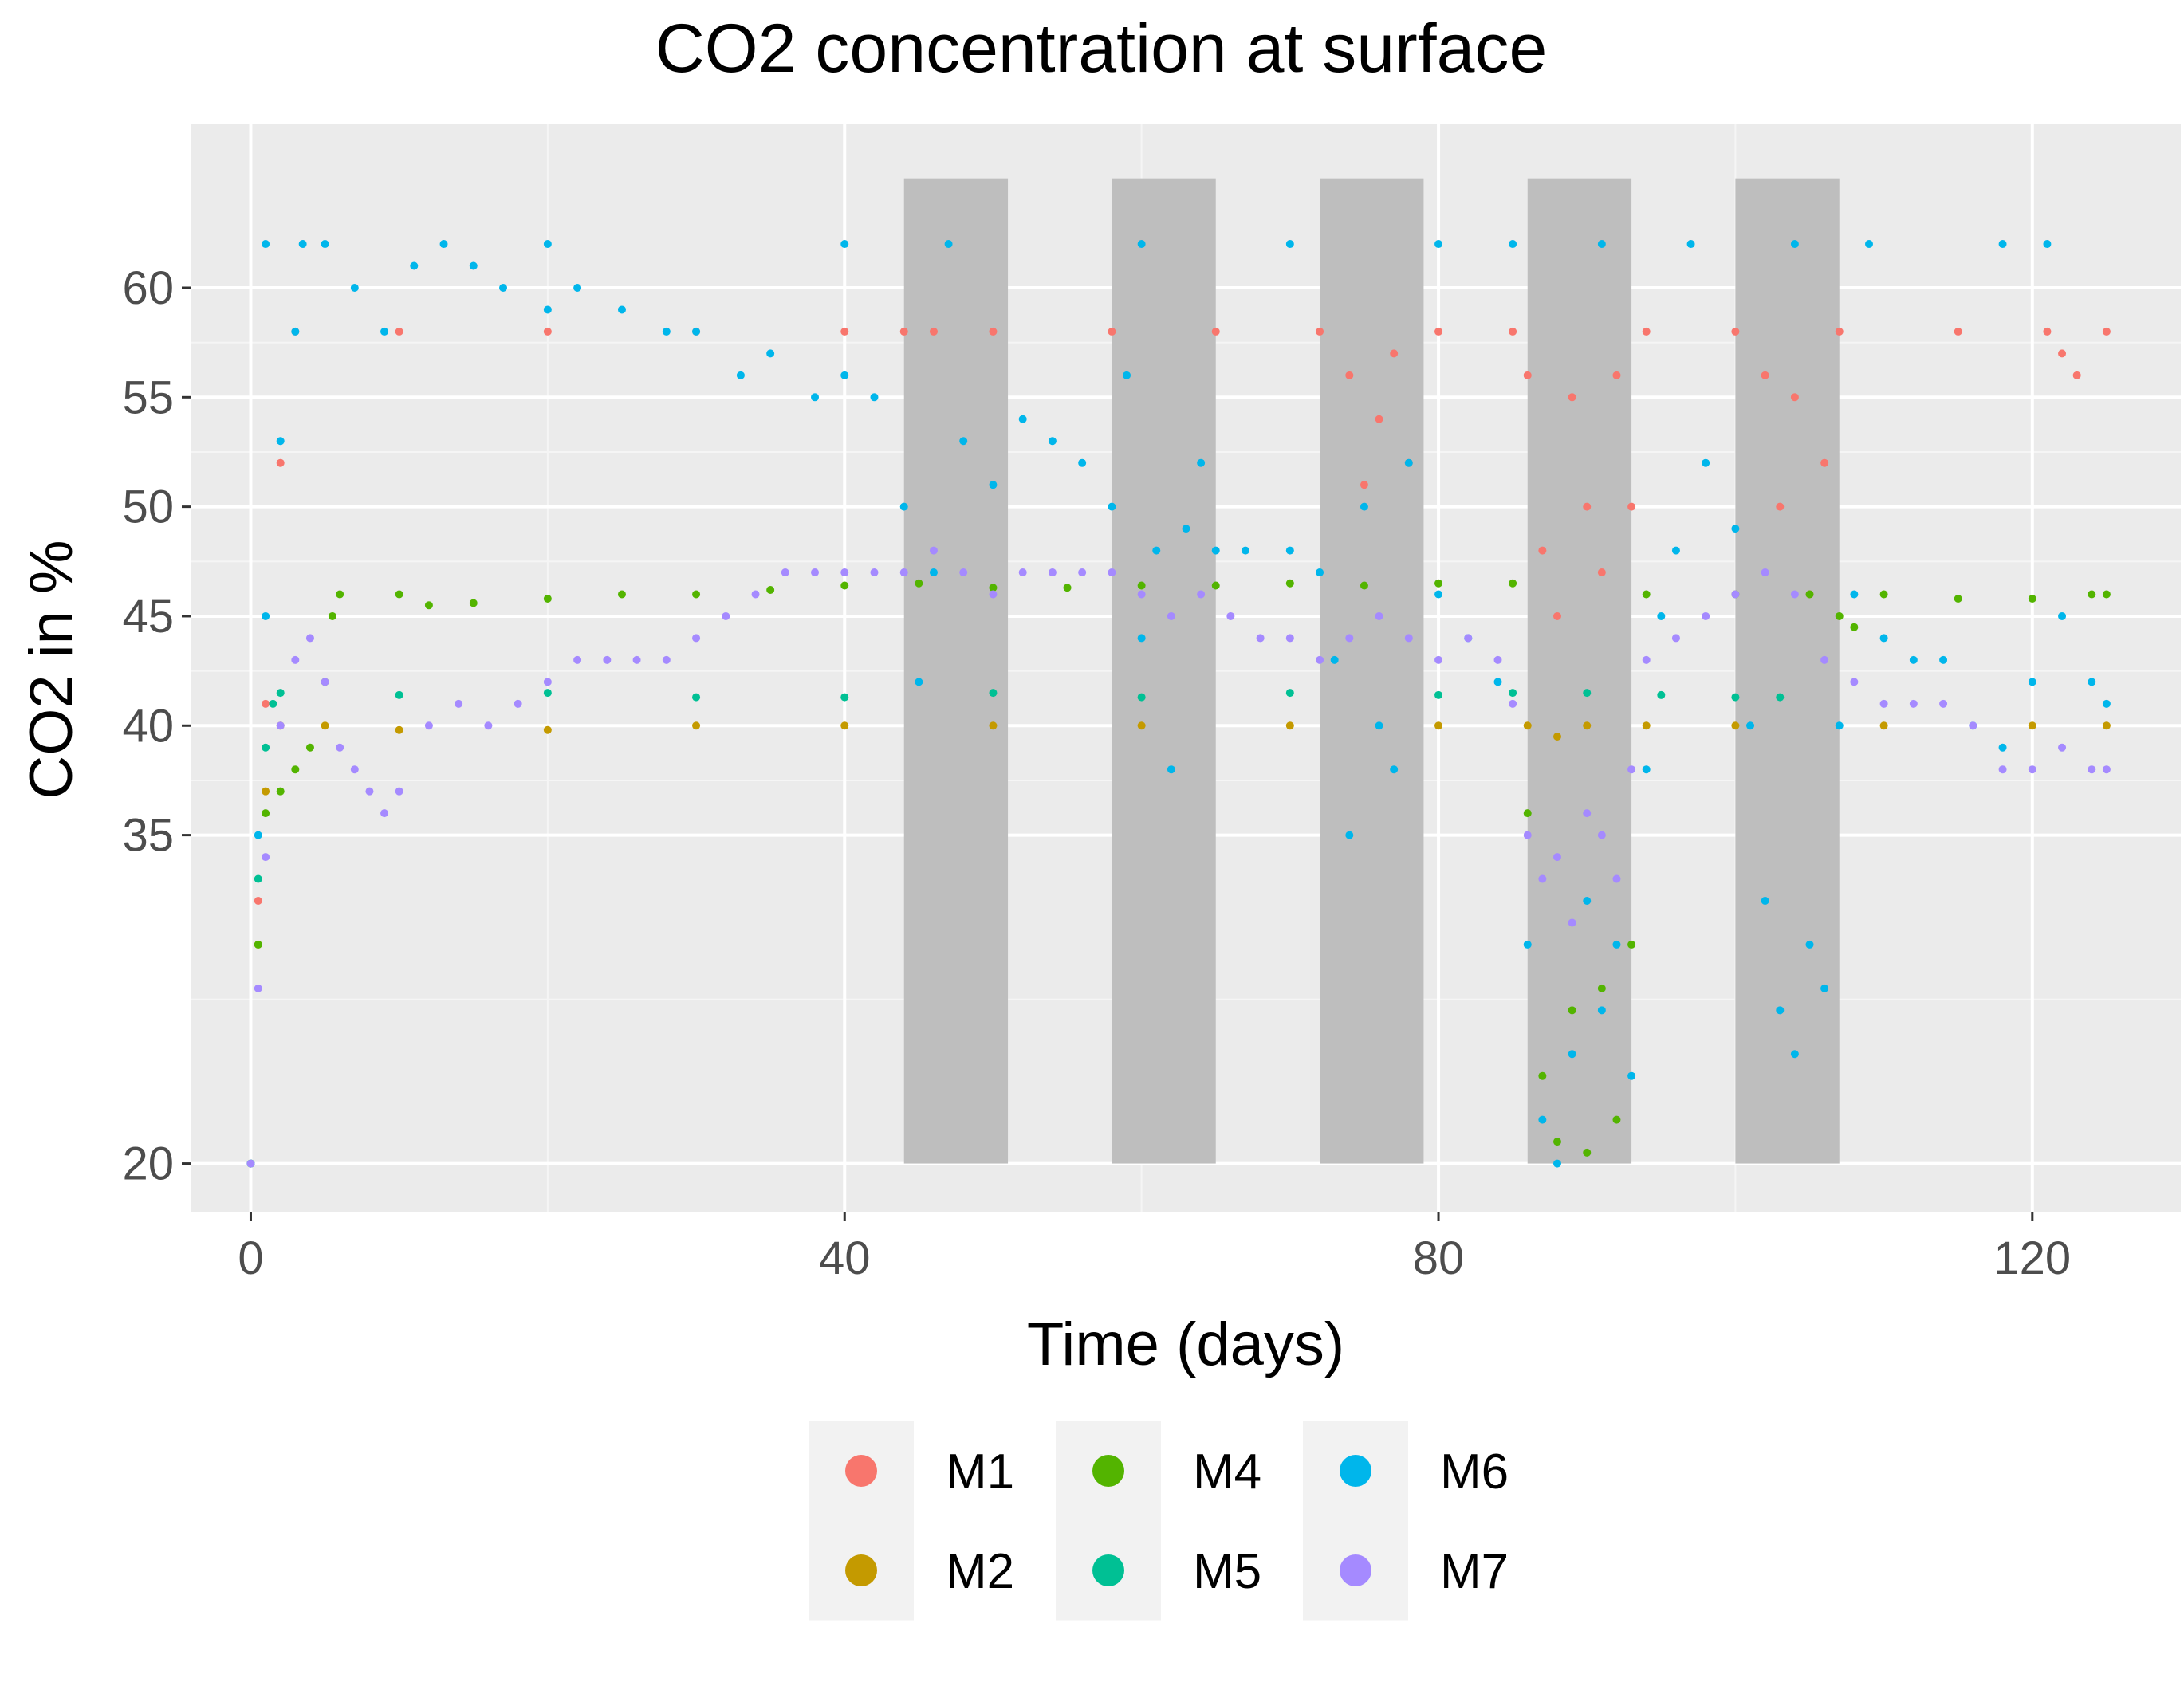 The image size is (2184, 1690). I want to click on legend-swatch-m2, so click(861, 1570).